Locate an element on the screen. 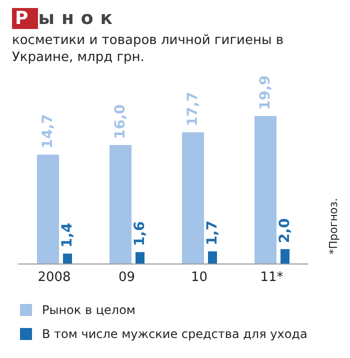  text: *Прогноз. is located at coordinates (333, 226).